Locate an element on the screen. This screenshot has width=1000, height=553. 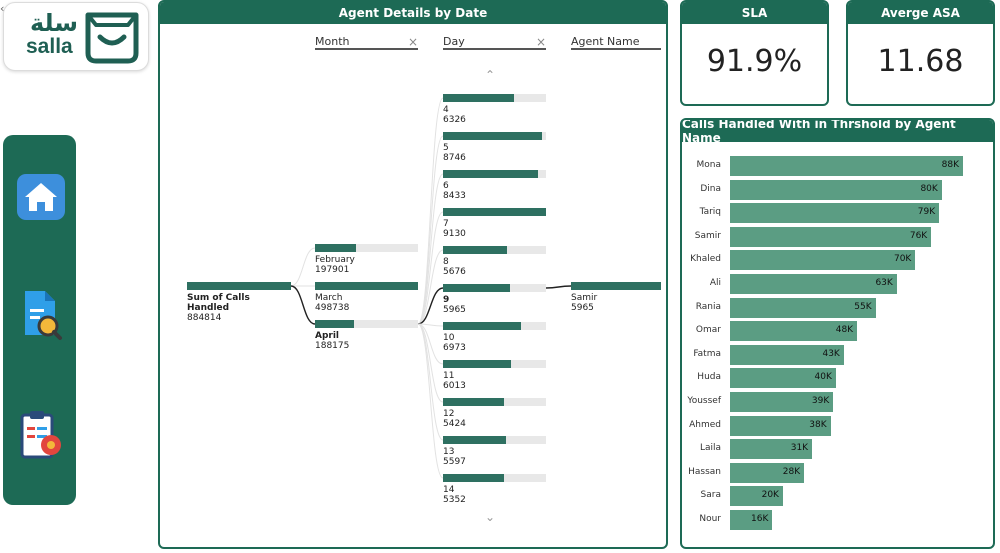
bar-row: Nour 16K is located at coordinates (837, 520).